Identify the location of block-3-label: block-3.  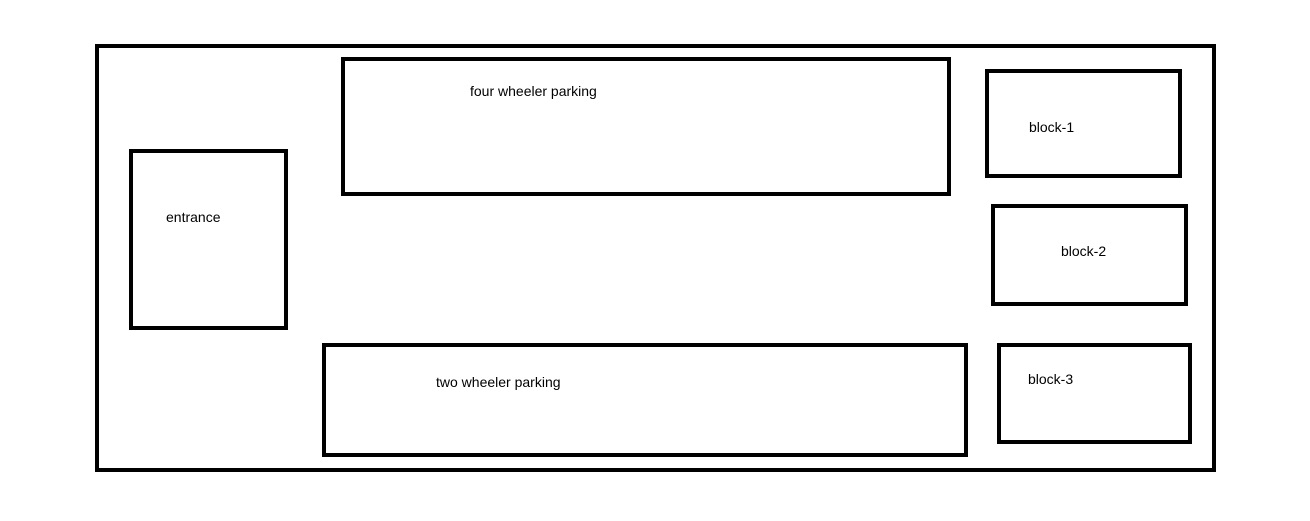
(1051, 379).